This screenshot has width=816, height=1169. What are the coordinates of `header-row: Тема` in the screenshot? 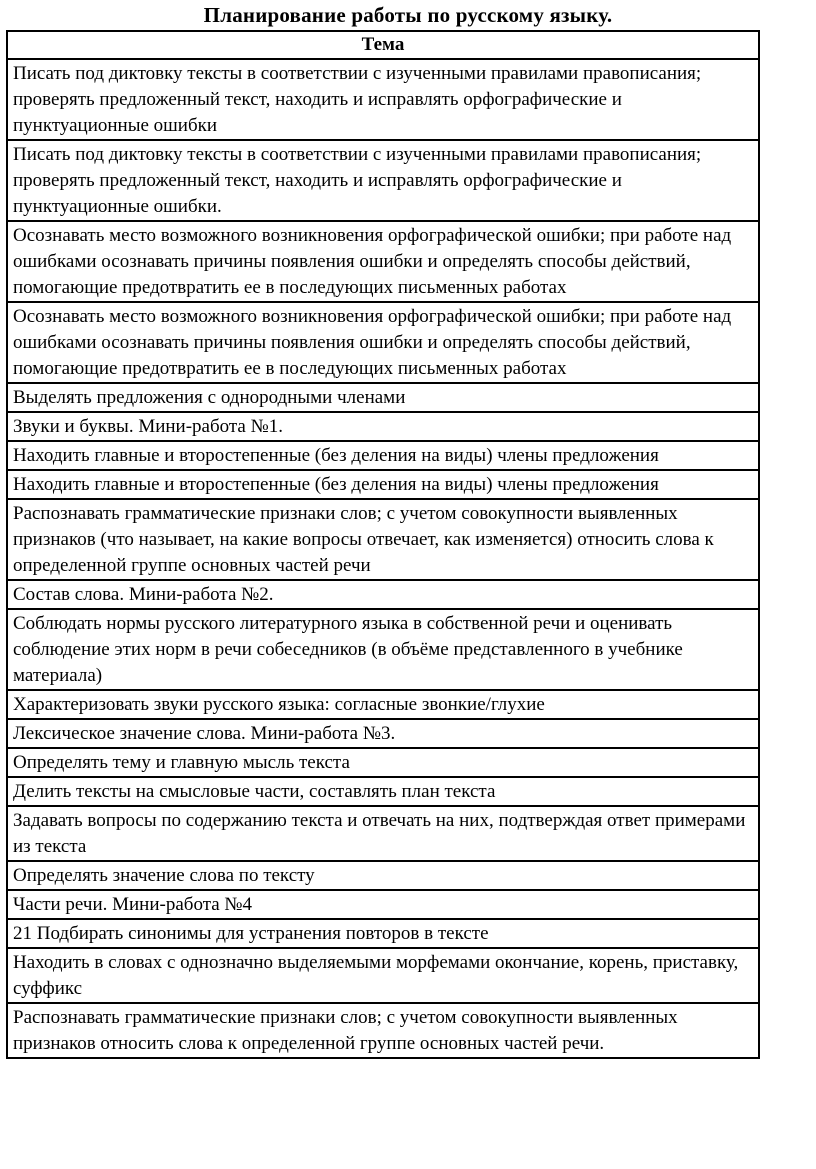 It's located at (383, 45).